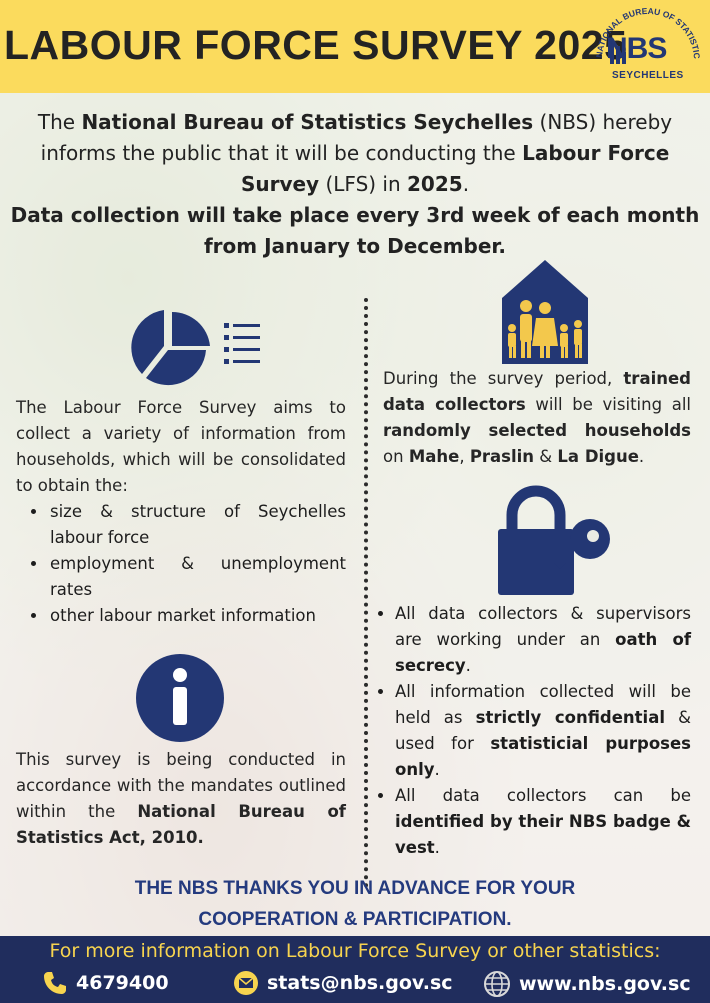 This screenshot has width=710, height=1003. What do you see at coordinates (366, 593) in the screenshot?
I see `column-divider` at bounding box center [366, 593].